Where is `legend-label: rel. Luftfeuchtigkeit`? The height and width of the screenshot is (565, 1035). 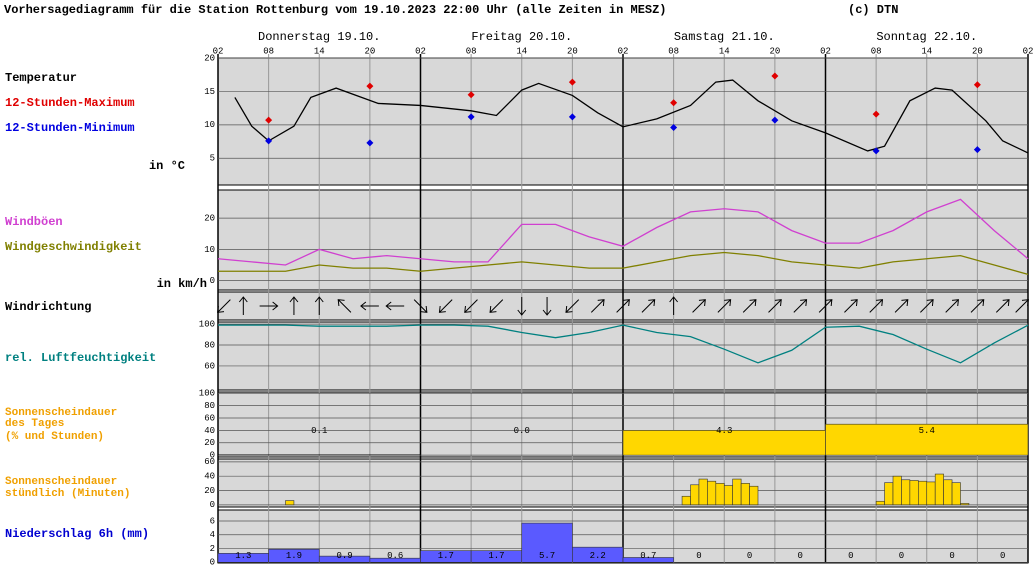 legend-label: rel. Luftfeuchtigkeit is located at coordinates (80, 358).